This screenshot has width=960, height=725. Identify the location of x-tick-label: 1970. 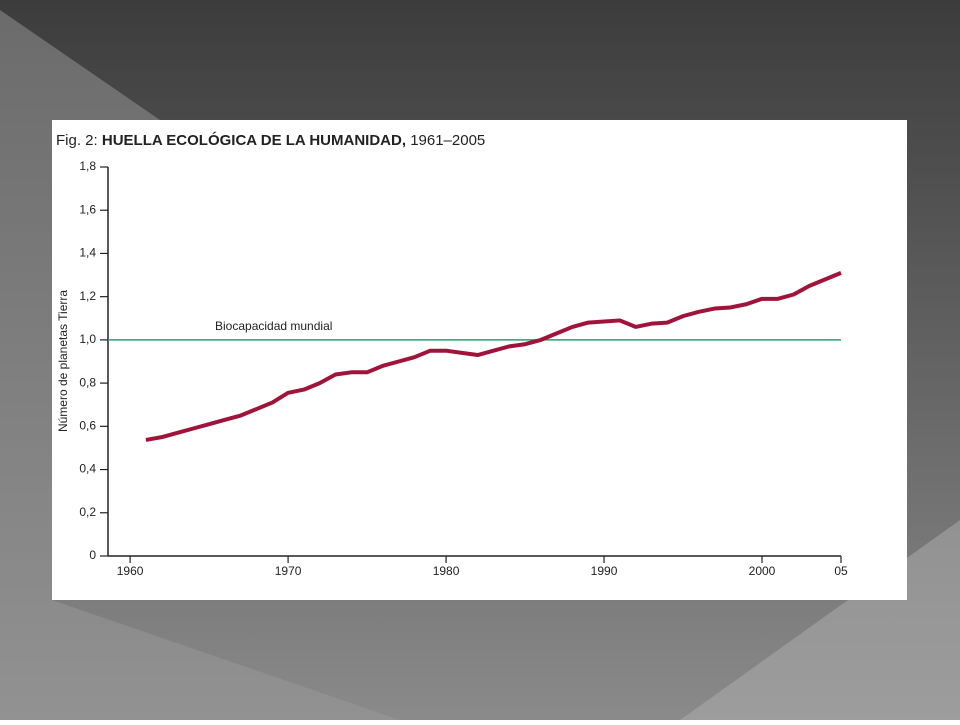
(288, 571).